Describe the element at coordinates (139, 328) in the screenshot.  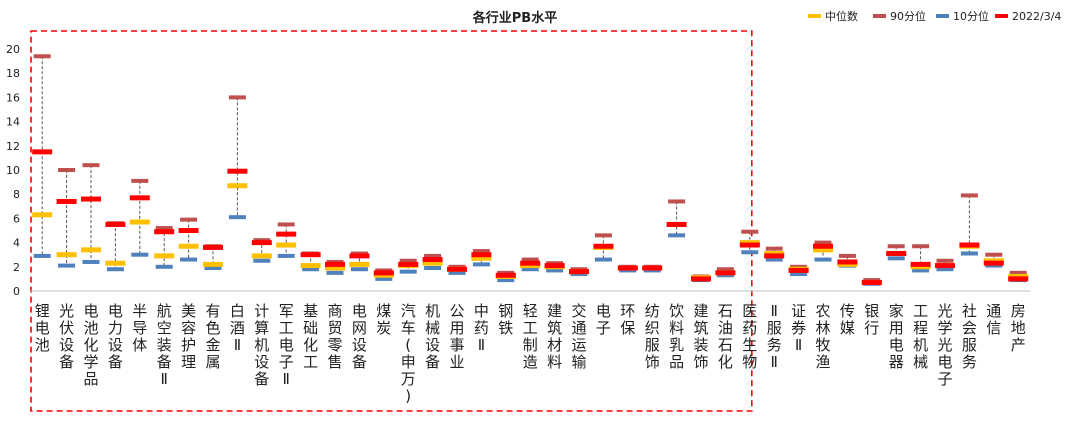
I see `category-label: 半导体` at that location.